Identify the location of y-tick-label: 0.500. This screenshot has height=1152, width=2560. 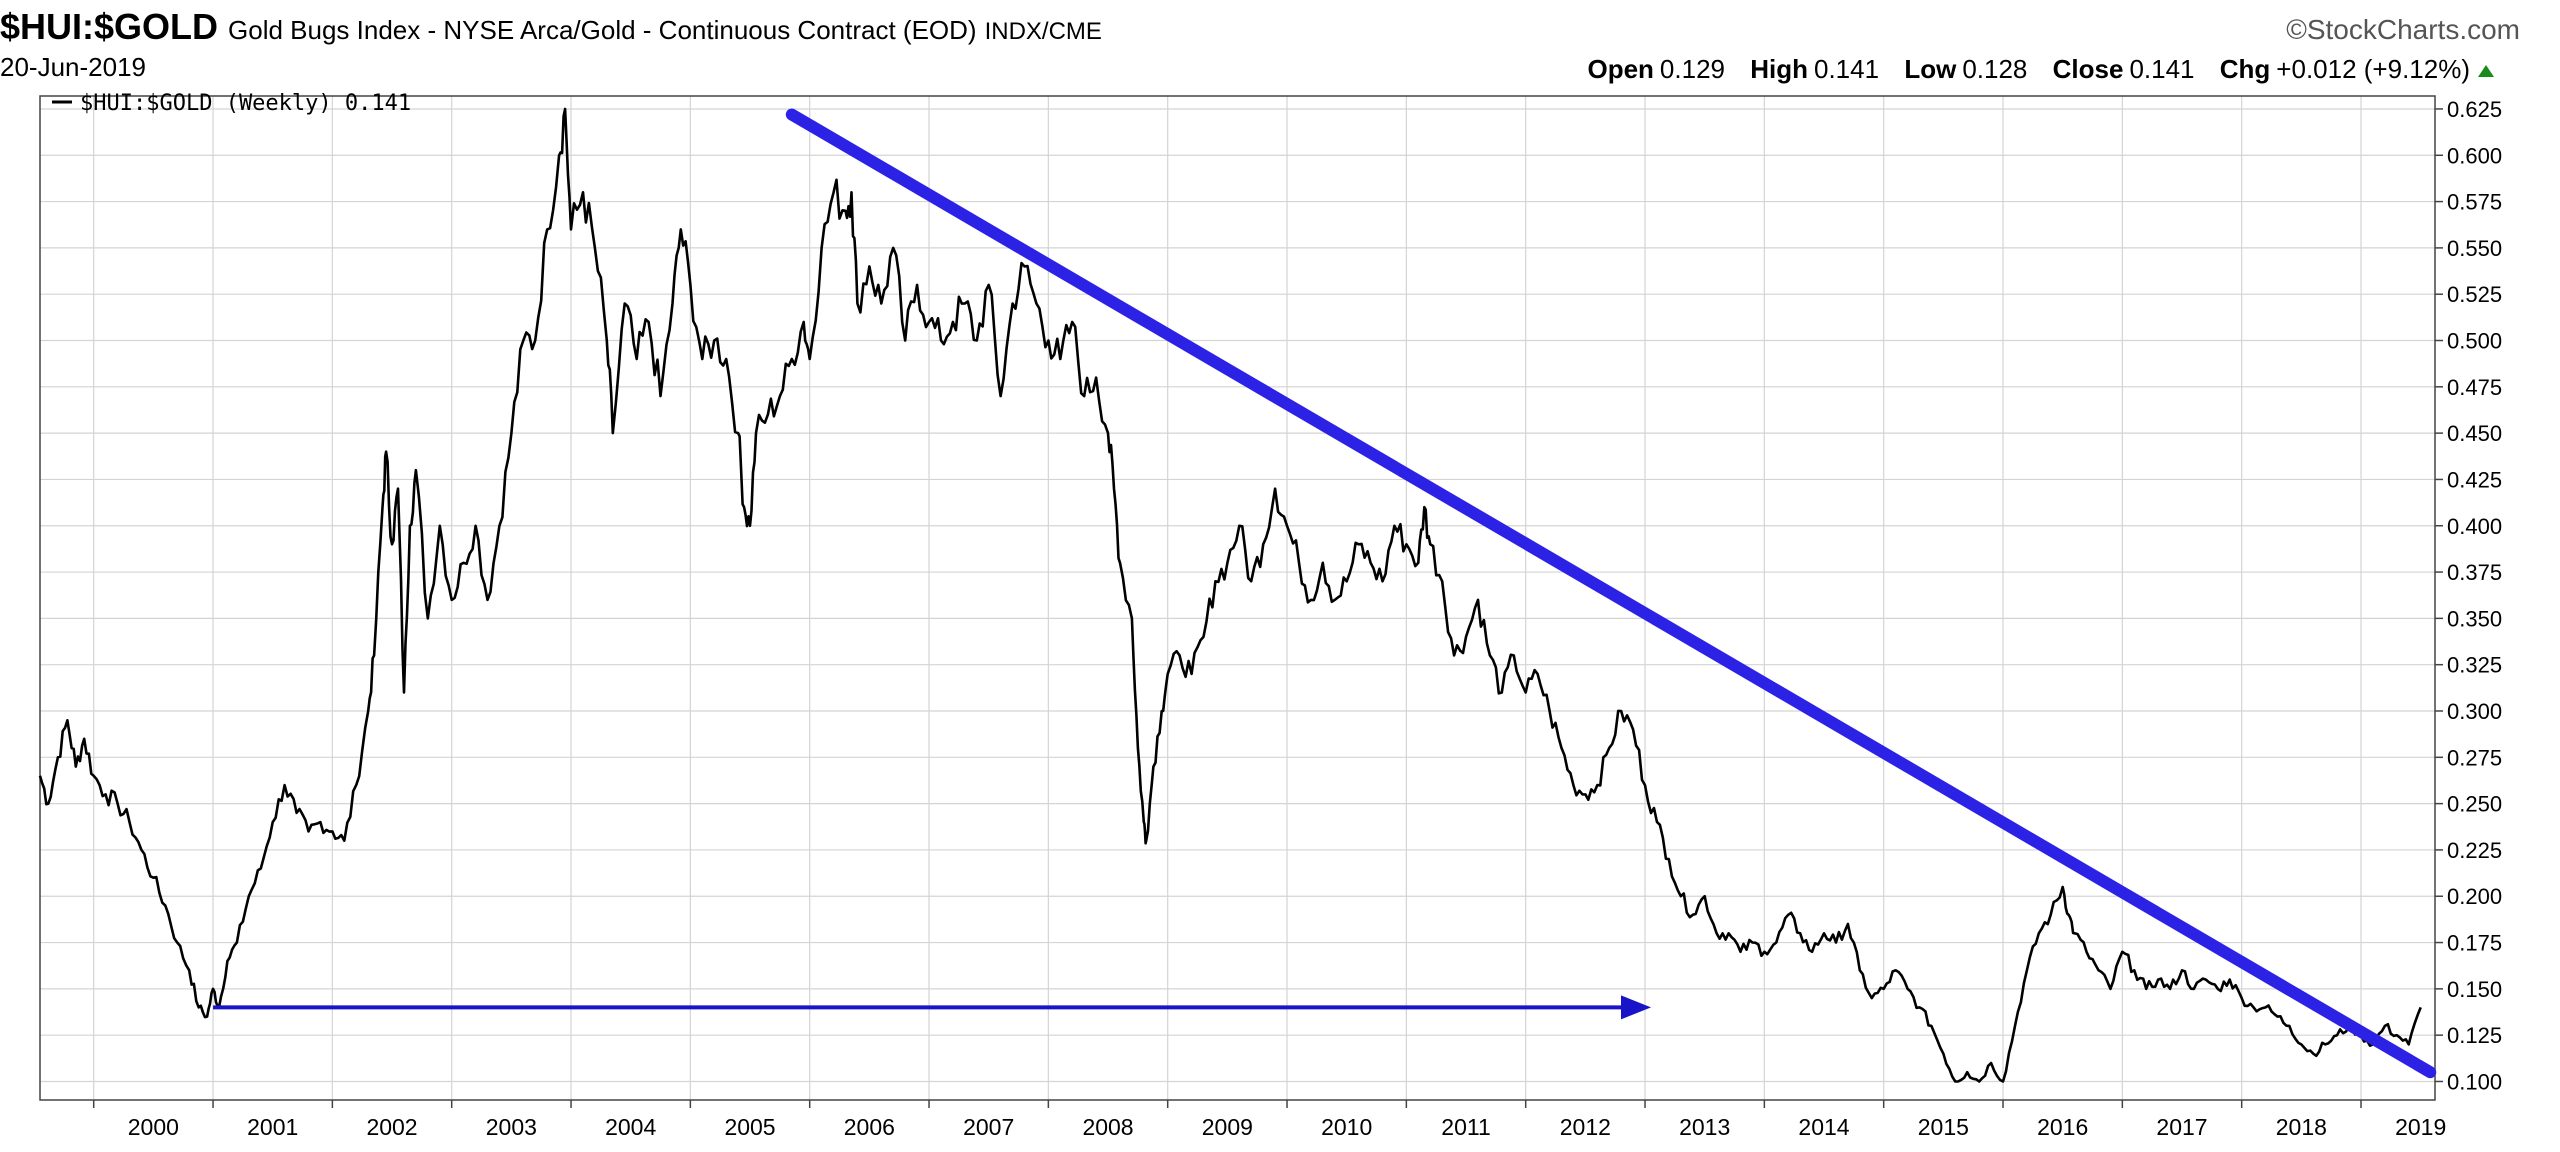
(2474, 341).